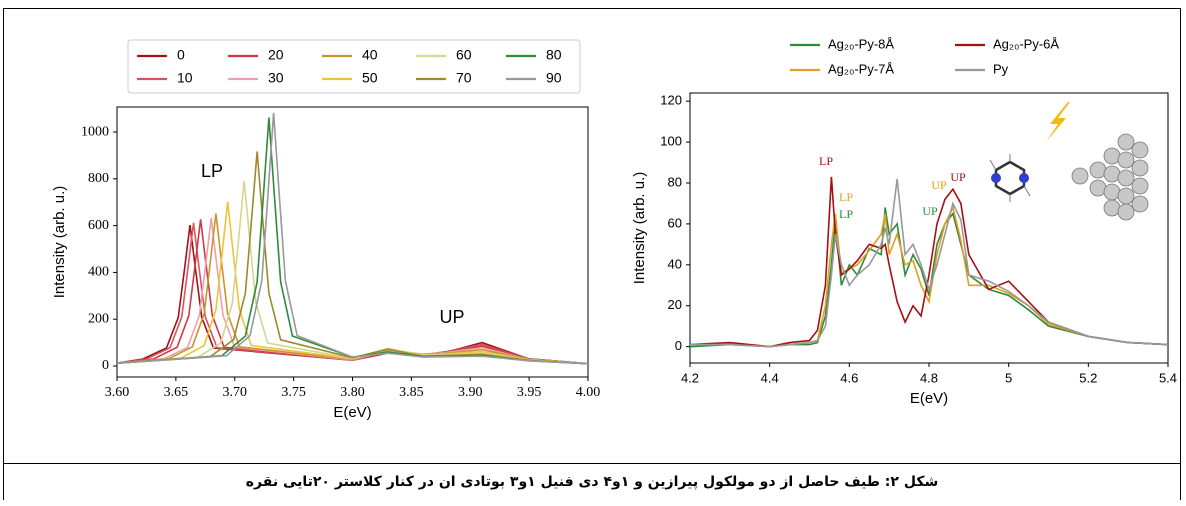  Describe the element at coordinates (1110, 177) in the screenshot. I see `silver-cluster` at that location.